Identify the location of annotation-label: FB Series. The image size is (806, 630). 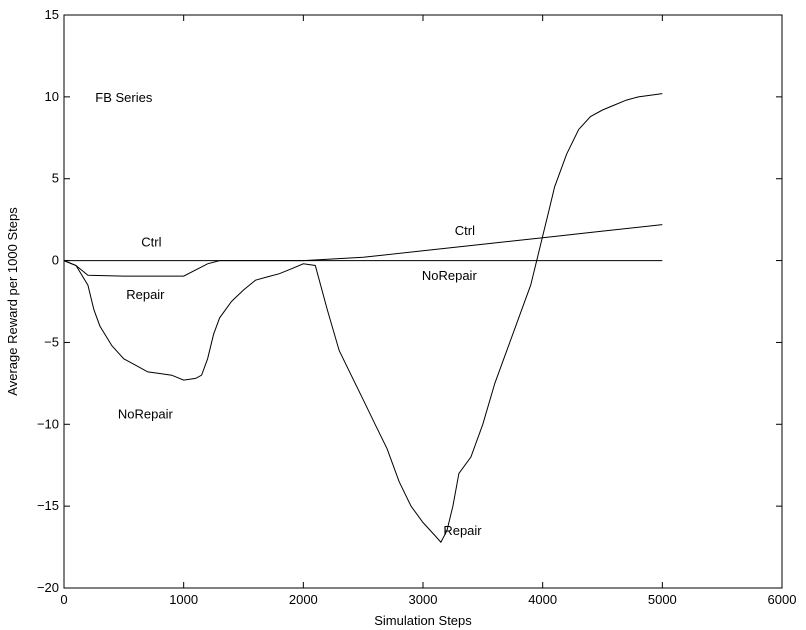
(124, 97).